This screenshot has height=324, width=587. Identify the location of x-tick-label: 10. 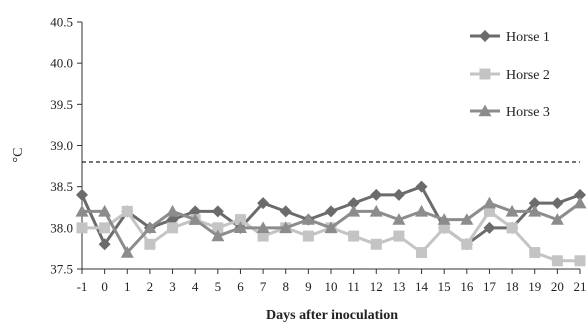
(331, 286).